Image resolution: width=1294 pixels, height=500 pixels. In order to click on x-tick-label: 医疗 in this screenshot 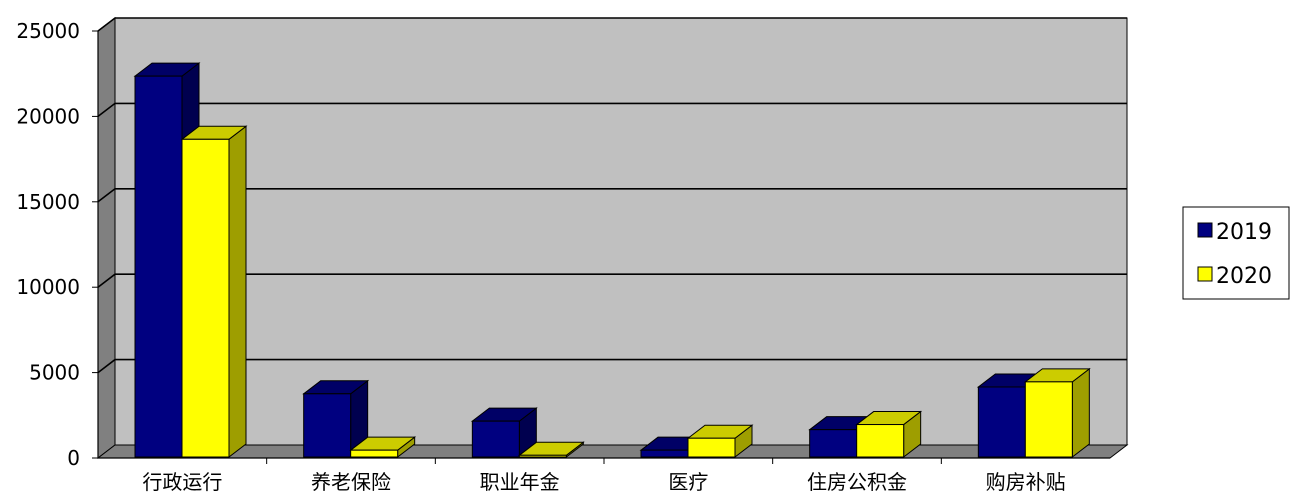, I will do `click(688, 482)`.